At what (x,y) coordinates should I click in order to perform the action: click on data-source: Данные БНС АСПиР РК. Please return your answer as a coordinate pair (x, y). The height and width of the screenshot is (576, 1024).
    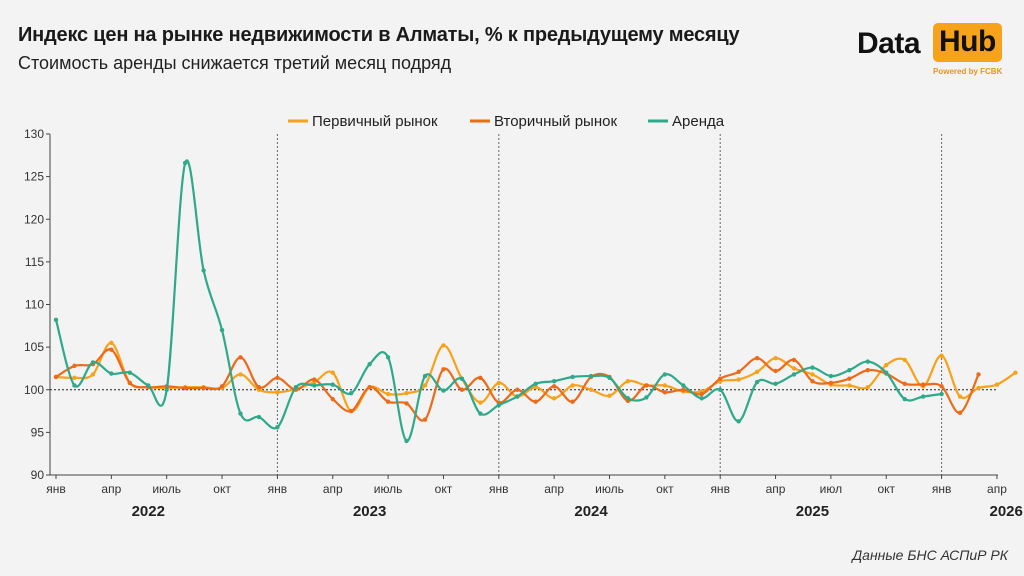
    Looking at the image, I should click on (930, 555).